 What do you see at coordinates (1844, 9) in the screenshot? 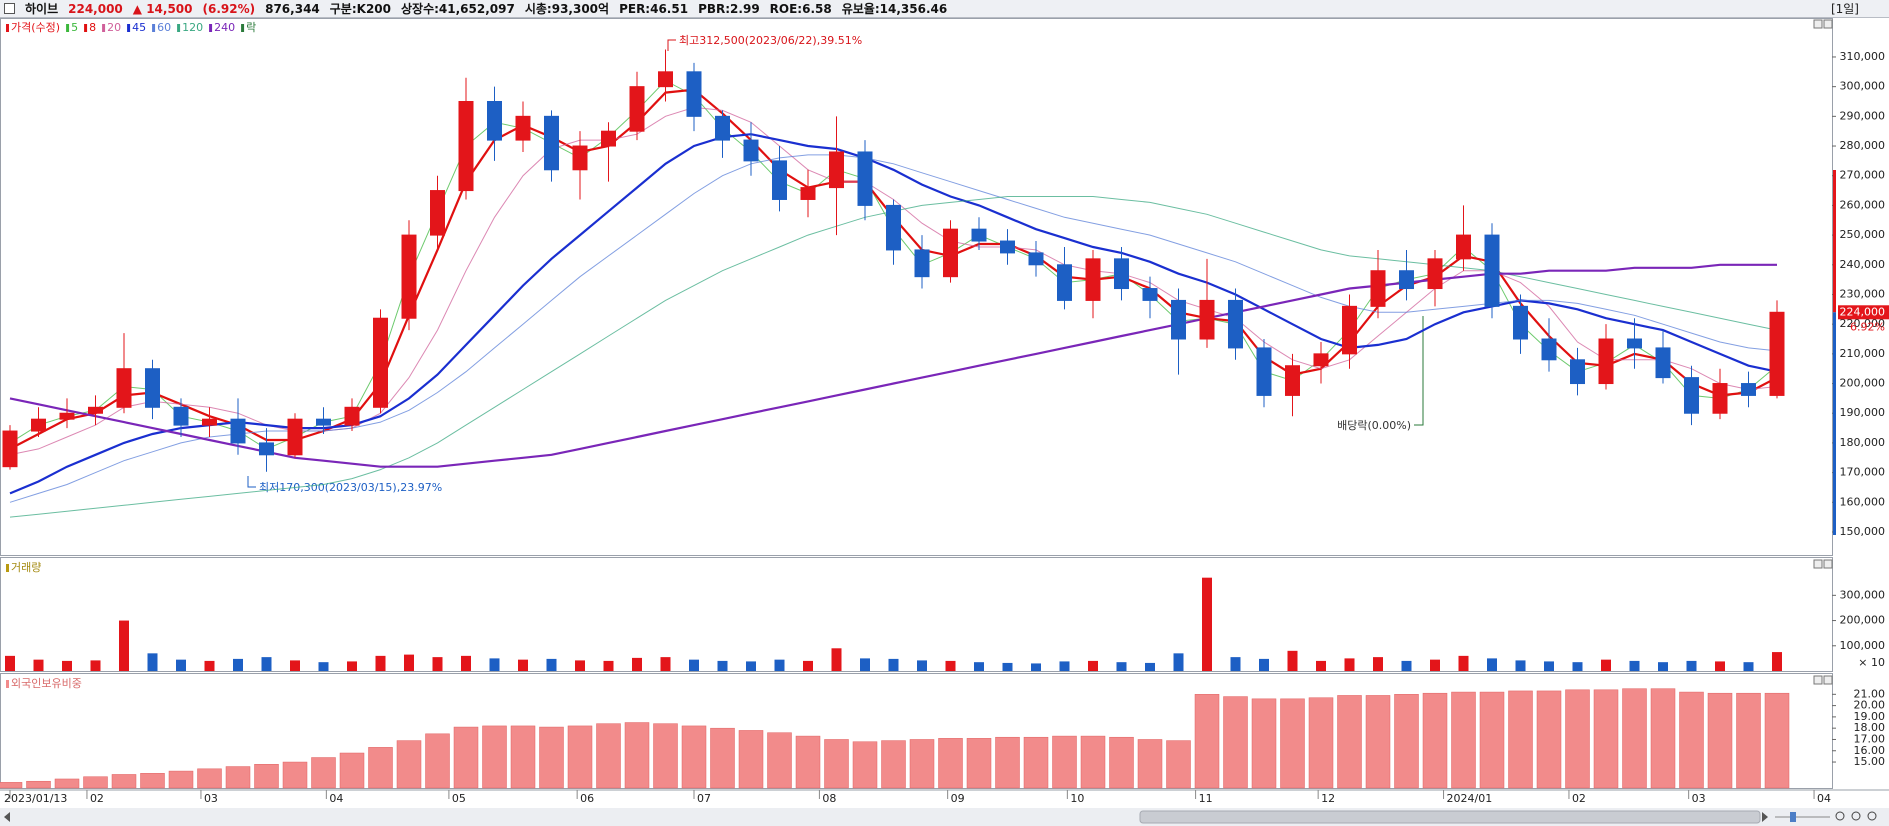
I see `period-button: [1일]` at bounding box center [1844, 9].